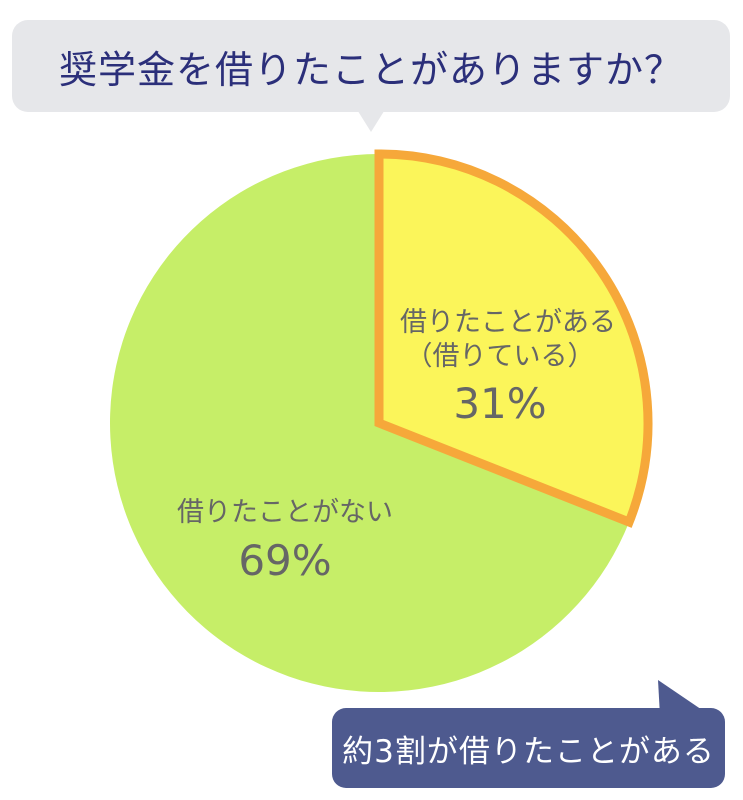 Image resolution: width=743 pixels, height=800 pixels. Describe the element at coordinates (528, 751) in the screenshot. I see `summary-callout-text: 約3割が借りたことがある` at that location.